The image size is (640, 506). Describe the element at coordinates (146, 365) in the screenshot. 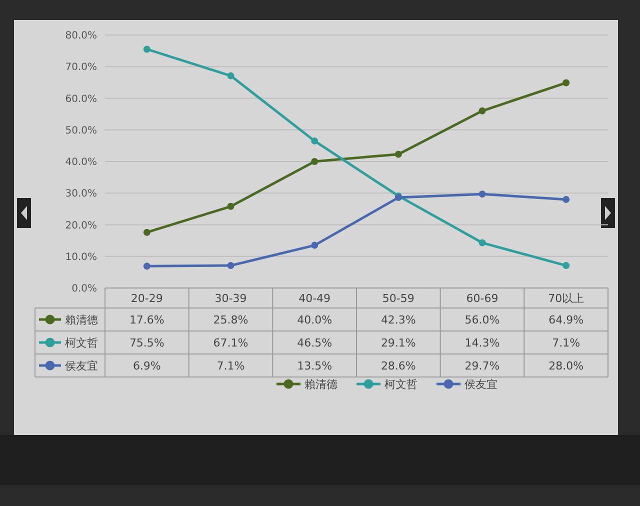

I see `data-label: 6.9%` at that location.